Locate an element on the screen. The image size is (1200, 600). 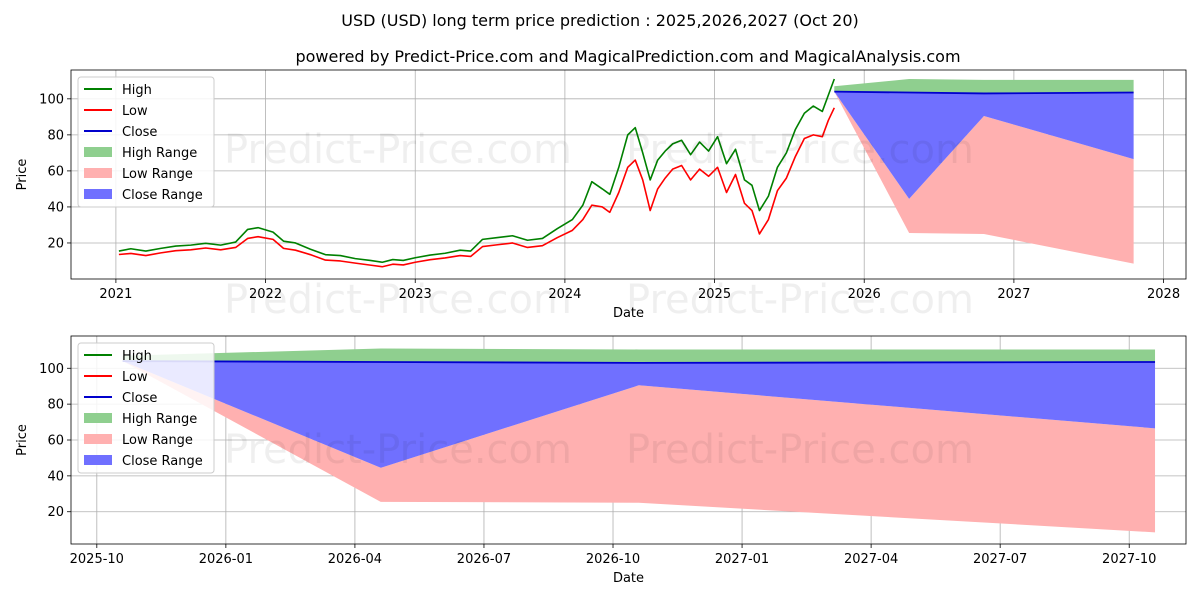
x-tick-label: 2027-01 is located at coordinates (742, 559).